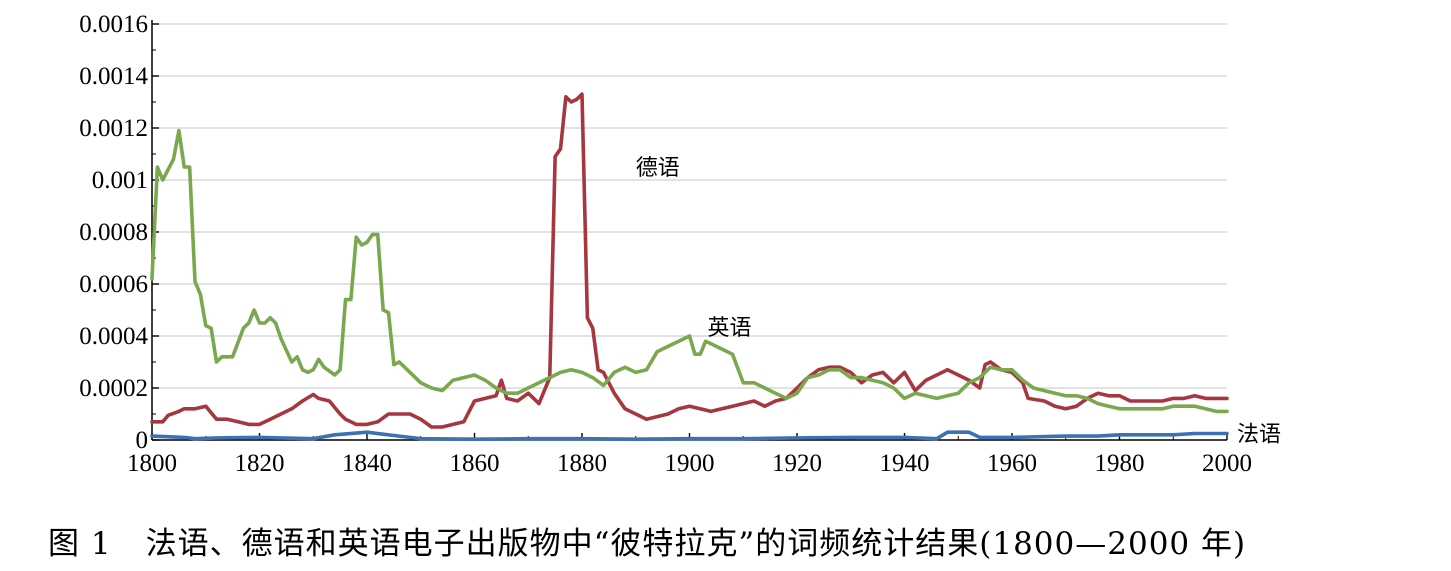  Describe the element at coordinates (1120, 463) in the screenshot. I see `x-tick-label: 1980` at that location.